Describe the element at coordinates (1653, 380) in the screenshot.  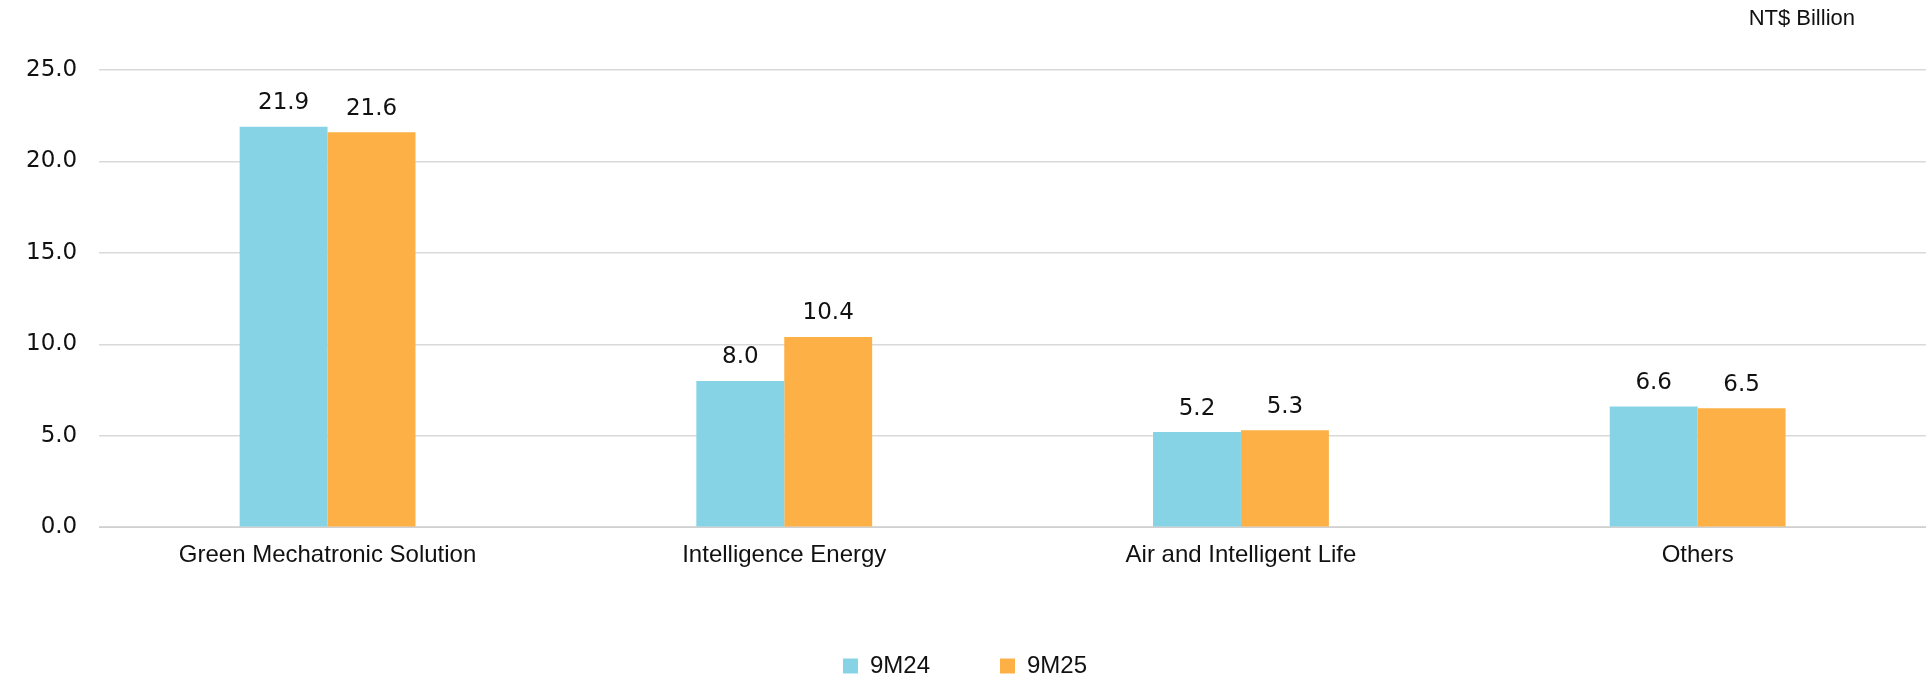
I see `data-label: 6.6` at that location.